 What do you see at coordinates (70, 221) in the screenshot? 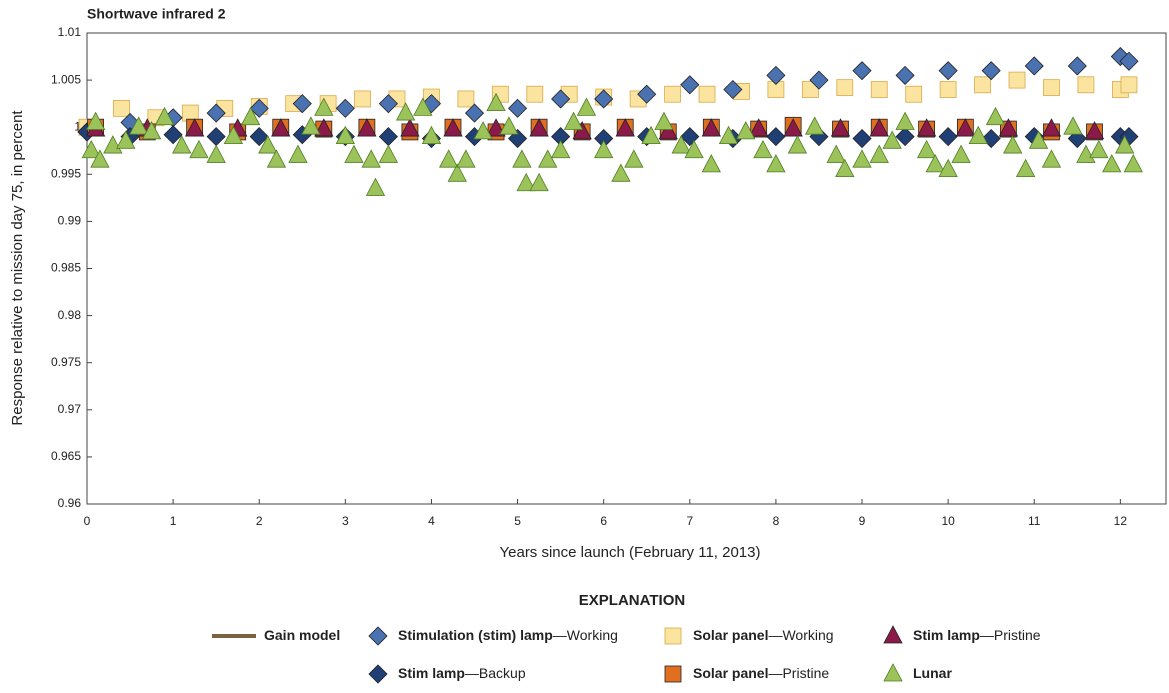
I see `y-tick-label: 0.99` at bounding box center [70, 221].